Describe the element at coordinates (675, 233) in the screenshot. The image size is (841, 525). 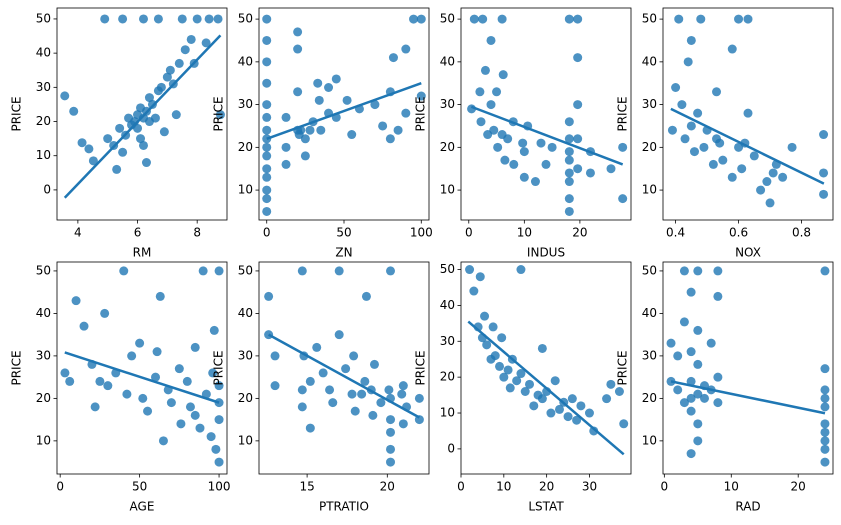
I see `x-tick-label: 0.4` at that location.